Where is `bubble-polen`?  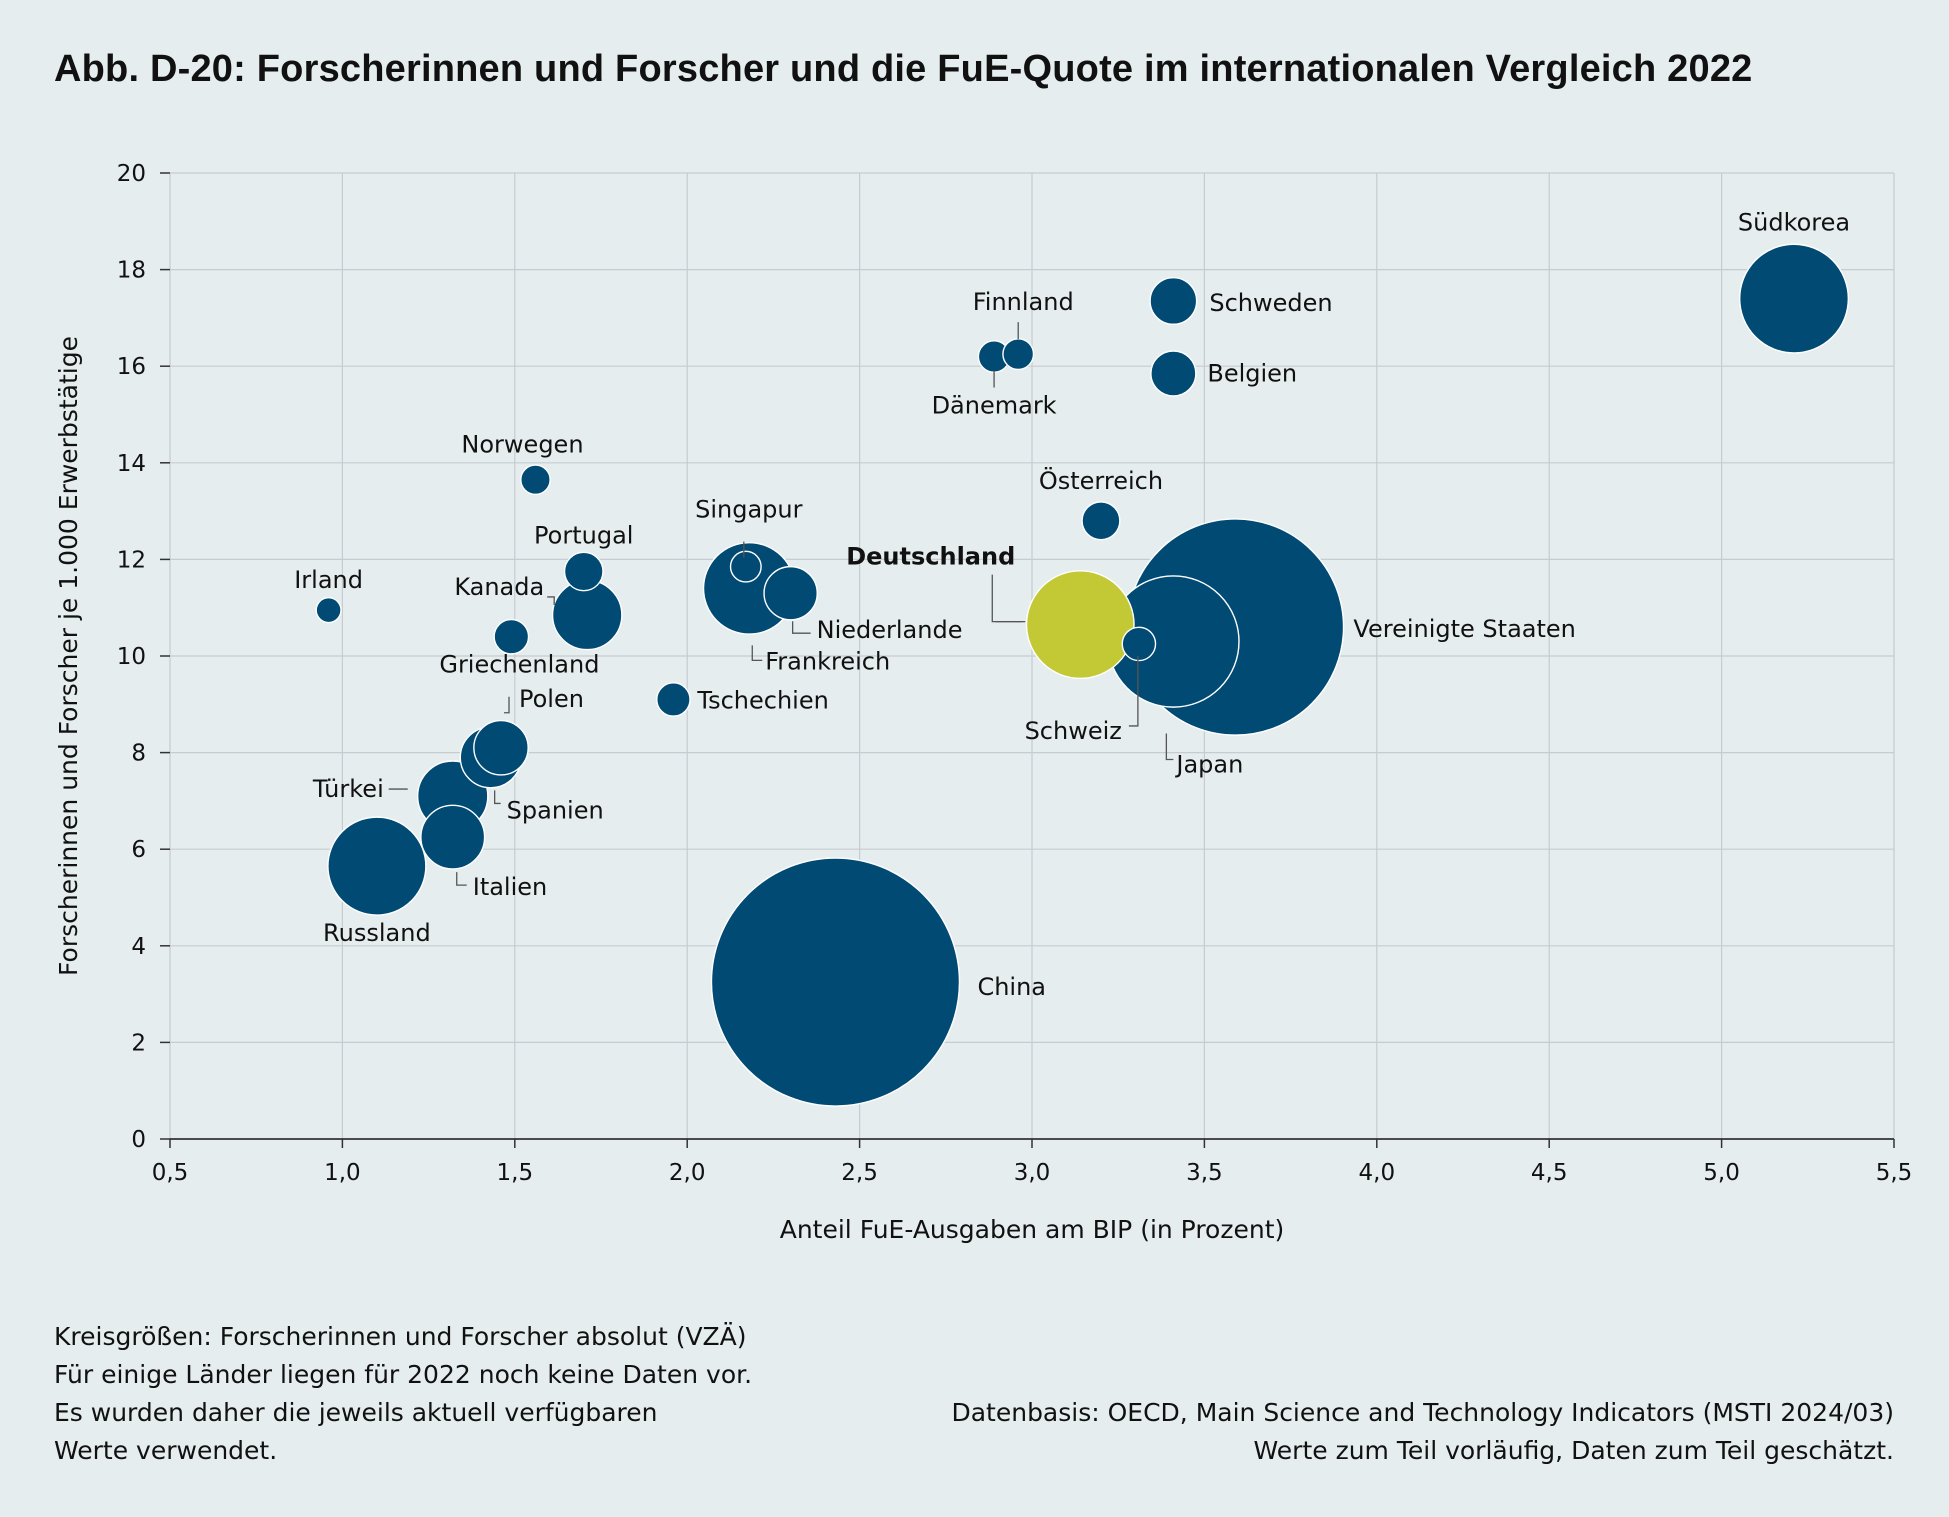 bubble-polen is located at coordinates (501, 747).